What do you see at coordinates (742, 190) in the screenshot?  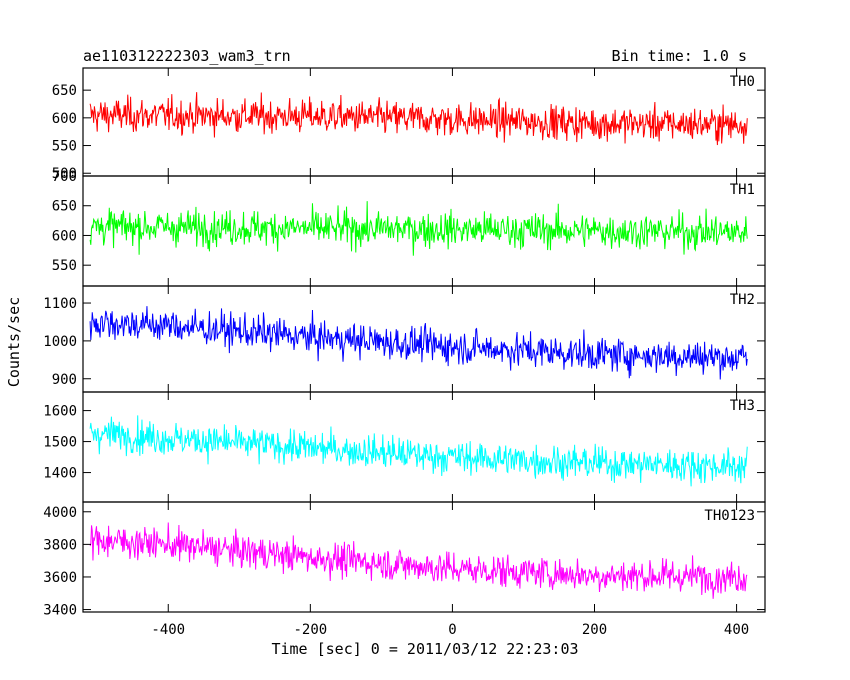 I see `panel-label: TH1` at bounding box center [742, 190].